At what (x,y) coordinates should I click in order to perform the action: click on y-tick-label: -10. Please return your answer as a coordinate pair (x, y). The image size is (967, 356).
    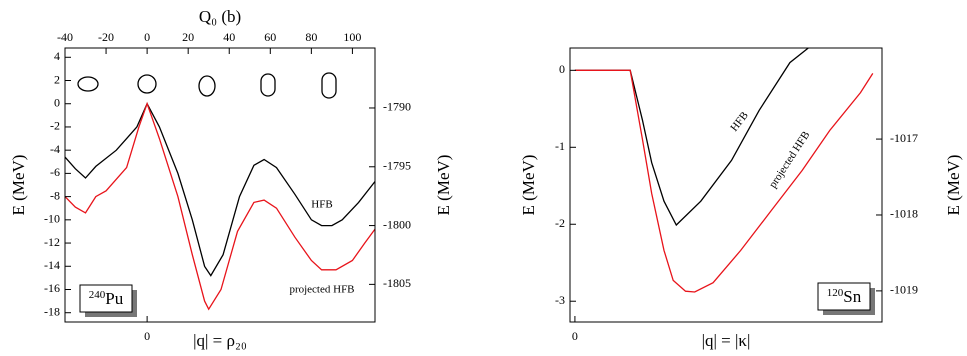
    Looking at the image, I should click on (52, 219).